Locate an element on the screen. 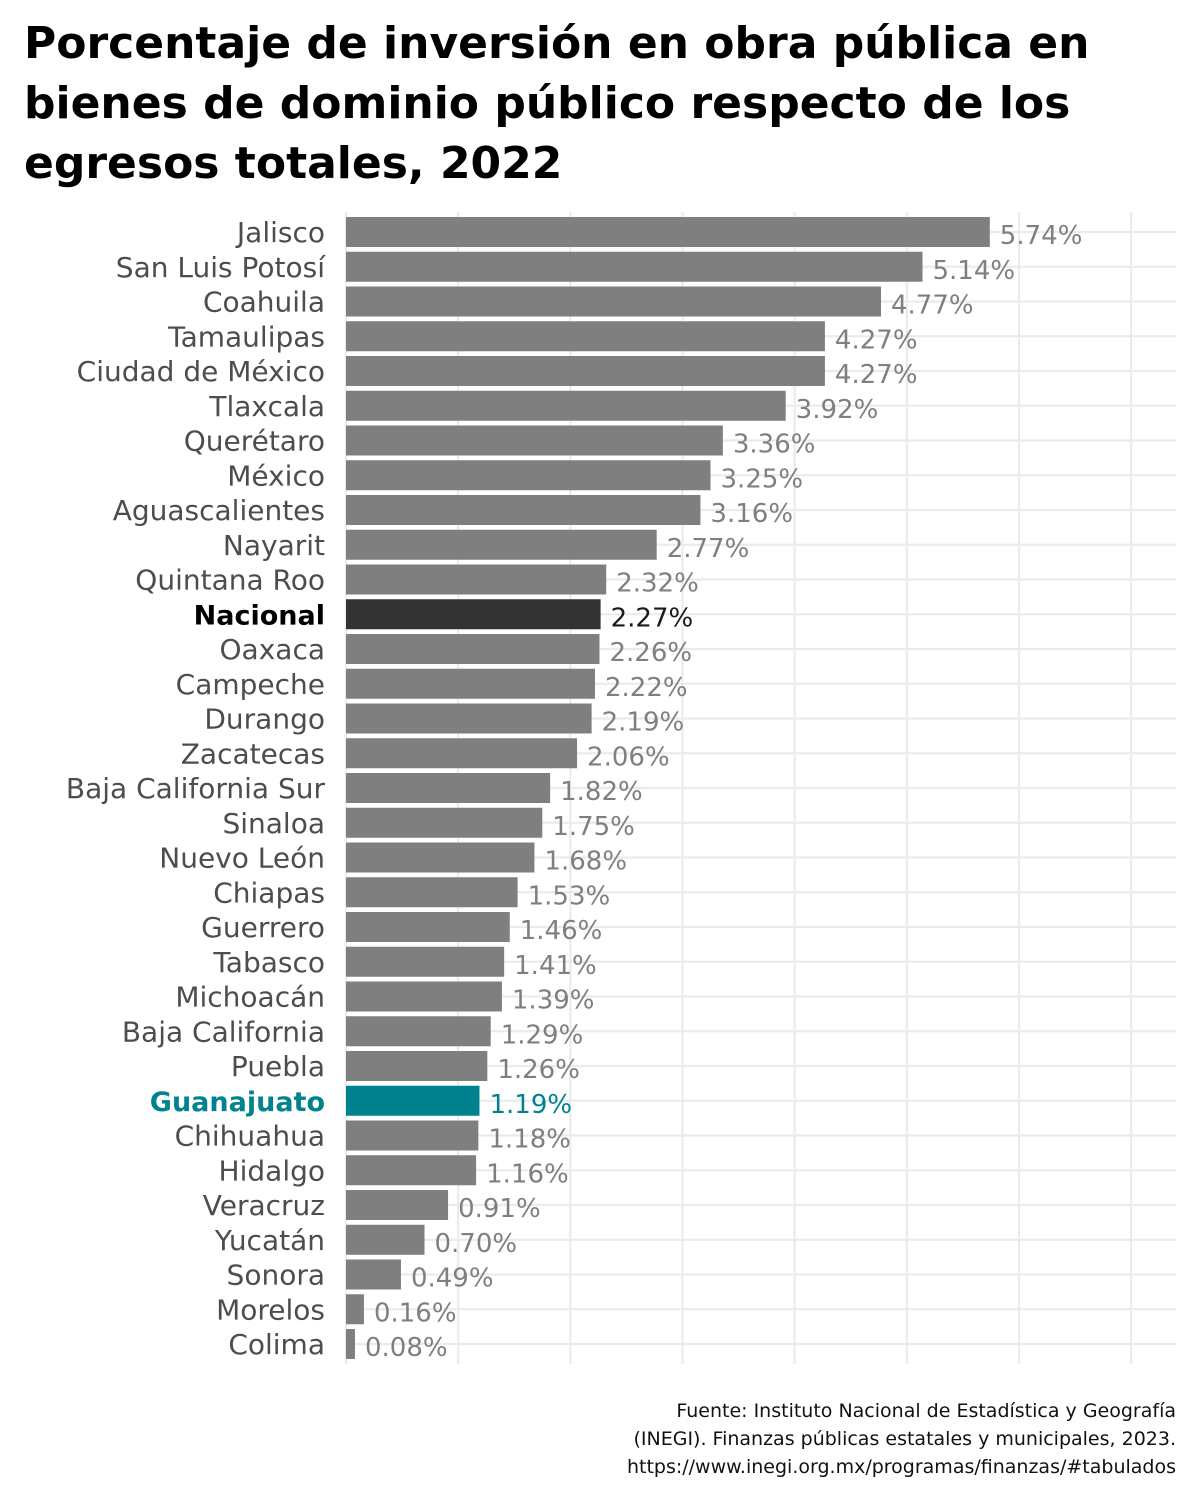 Image resolution: width=1200 pixels, height=1500 pixels. data-label: 1.41% is located at coordinates (555, 966).